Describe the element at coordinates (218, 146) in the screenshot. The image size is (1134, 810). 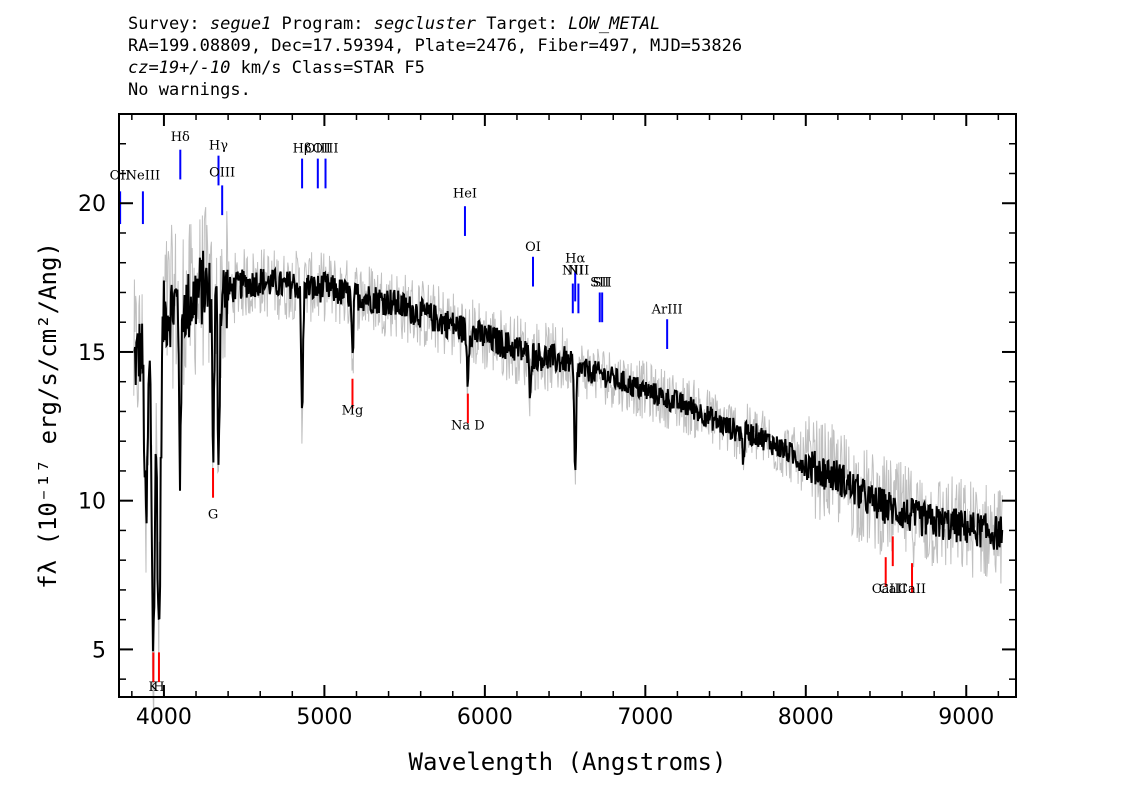
I see `emission-line-label-3: Hγ` at that location.